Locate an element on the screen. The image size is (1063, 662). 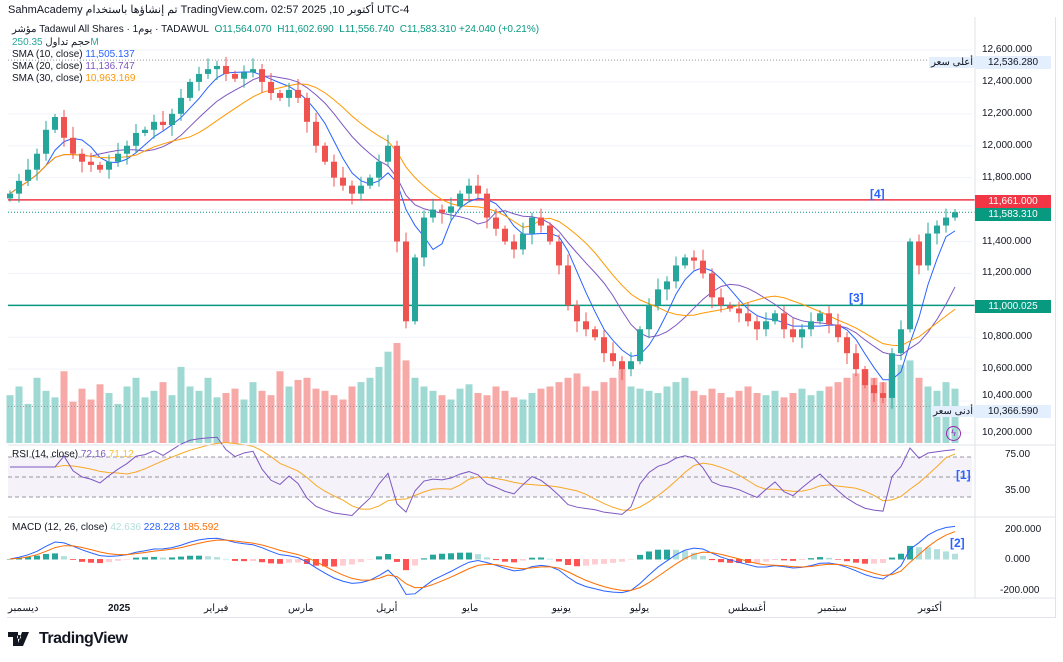
rsi-line is located at coordinates (483, 476).